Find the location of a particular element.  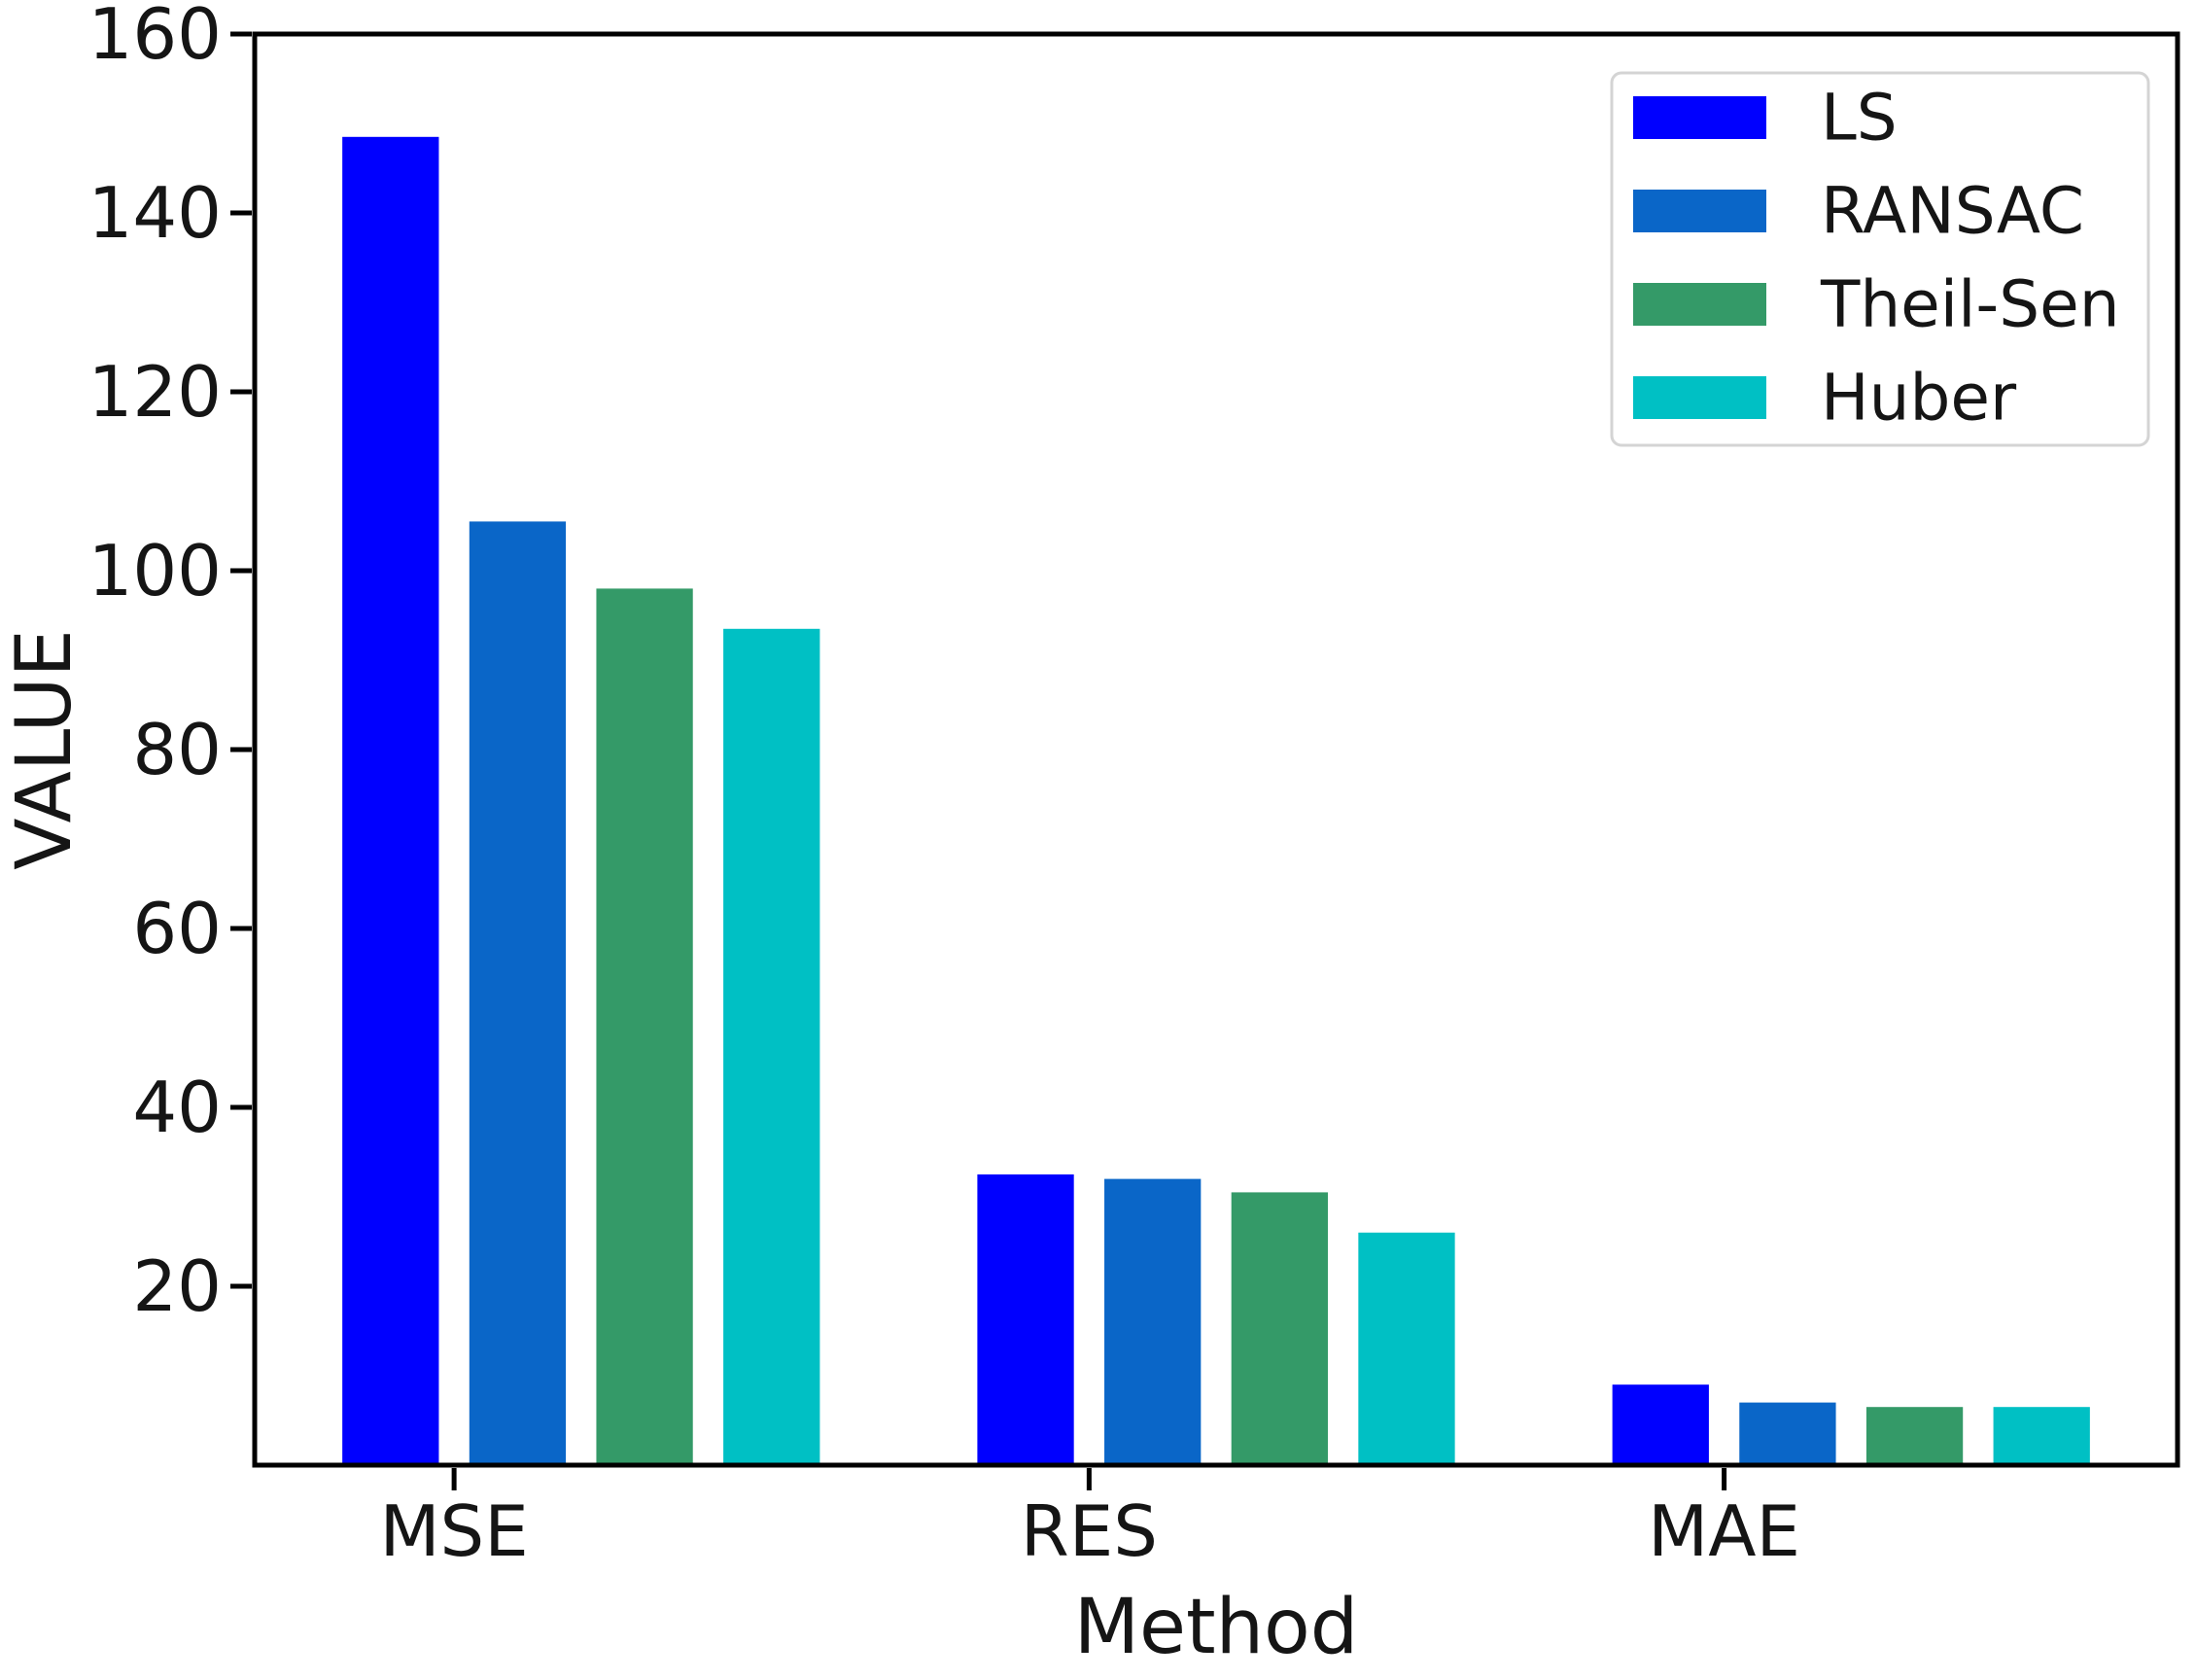

bar-MSE-Huber is located at coordinates (771, 1046).